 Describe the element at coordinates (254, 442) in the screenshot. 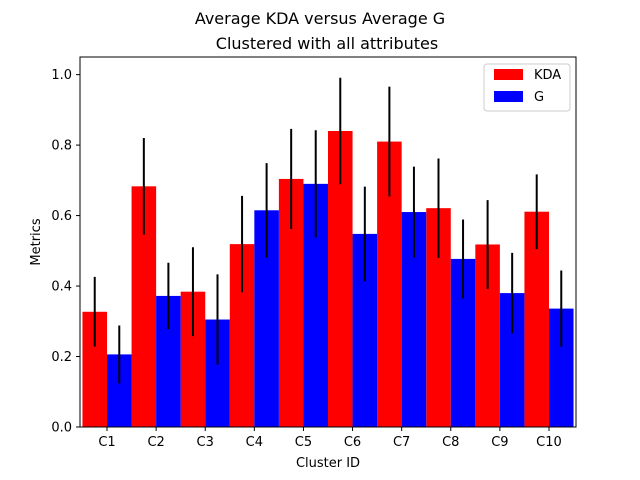

I see `x-tick-label-c4: C4` at that location.